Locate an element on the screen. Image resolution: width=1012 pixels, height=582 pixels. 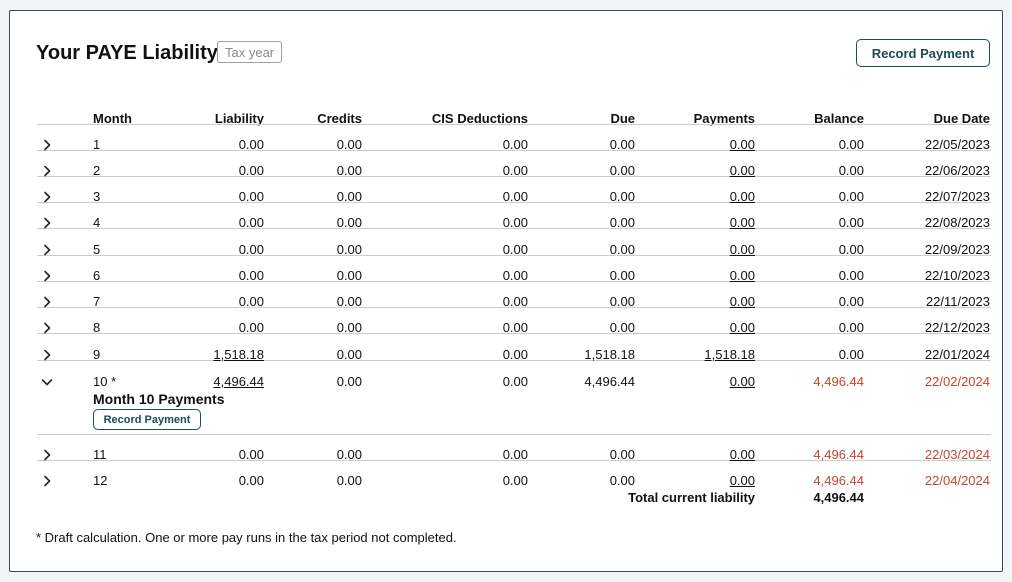
month-cell: 4 is located at coordinates (97, 222).